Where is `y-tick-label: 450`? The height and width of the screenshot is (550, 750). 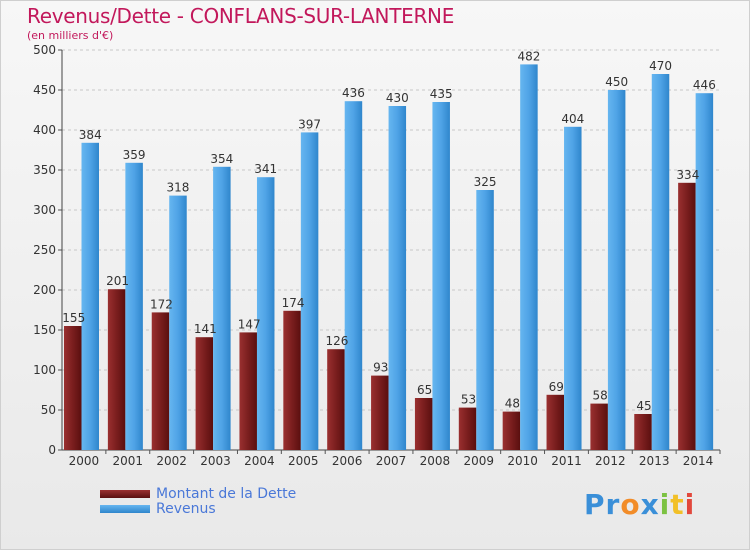
y-tick-label: 450 is located at coordinates (44, 90).